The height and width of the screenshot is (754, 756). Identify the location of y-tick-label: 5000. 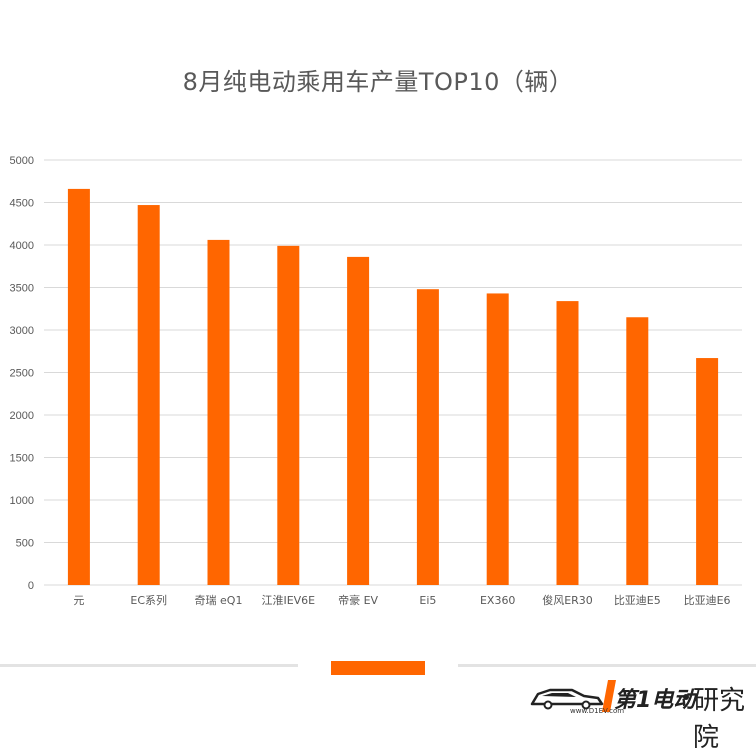
(22, 161).